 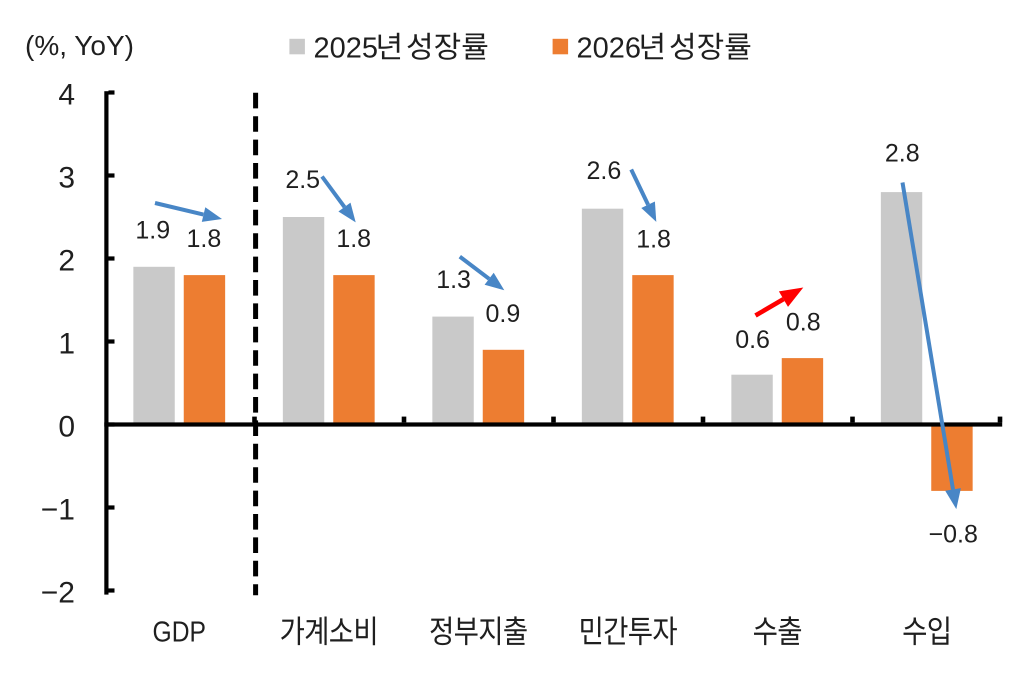 I want to click on svg-text: 1.3, so click(x=453, y=280).